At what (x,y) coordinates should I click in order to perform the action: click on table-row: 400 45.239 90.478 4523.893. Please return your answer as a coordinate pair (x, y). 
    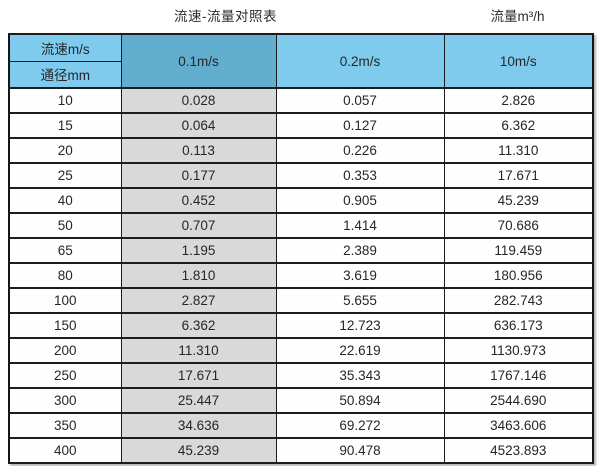
    Looking at the image, I should click on (301, 450).